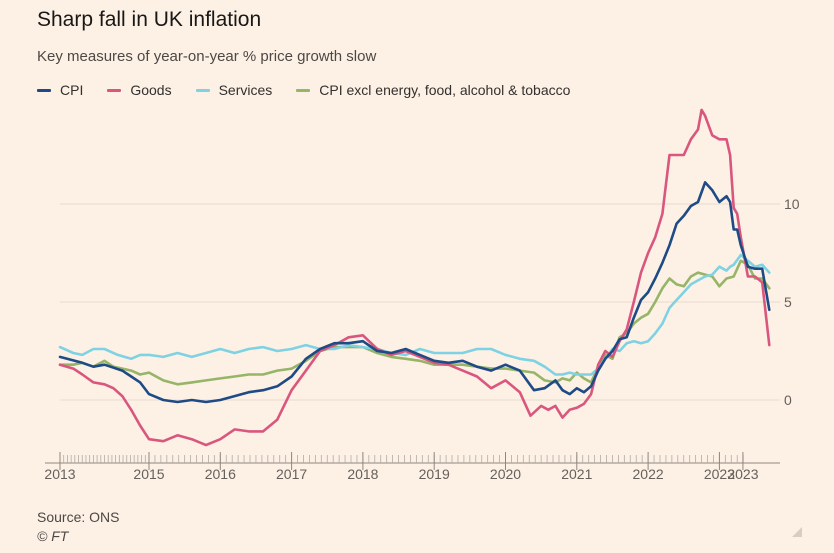 Image resolution: width=834 pixels, height=553 pixels. I want to click on resize-corner-icon, so click(797, 532).